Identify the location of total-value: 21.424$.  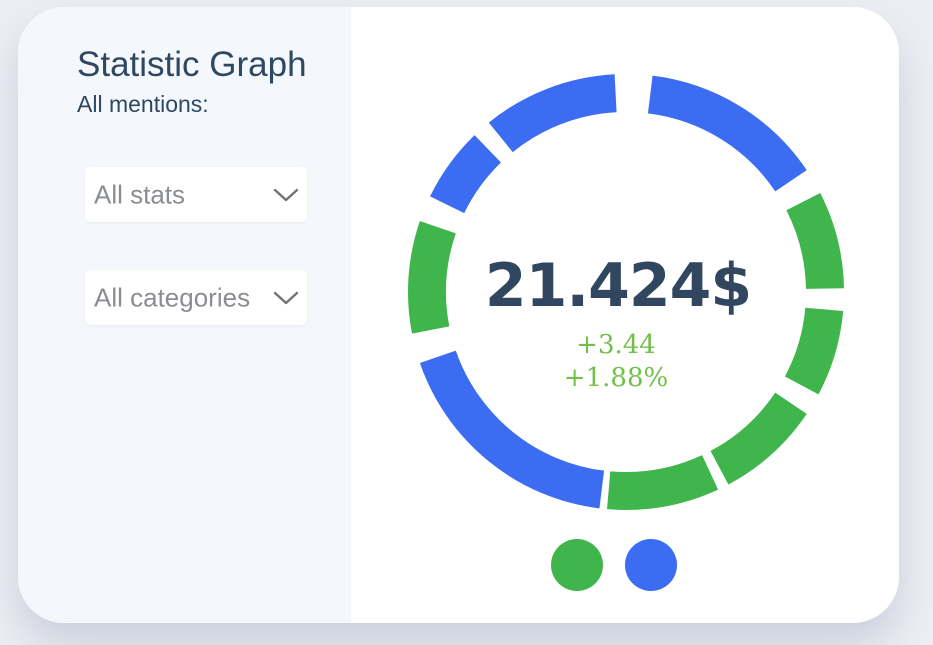
(618, 286).